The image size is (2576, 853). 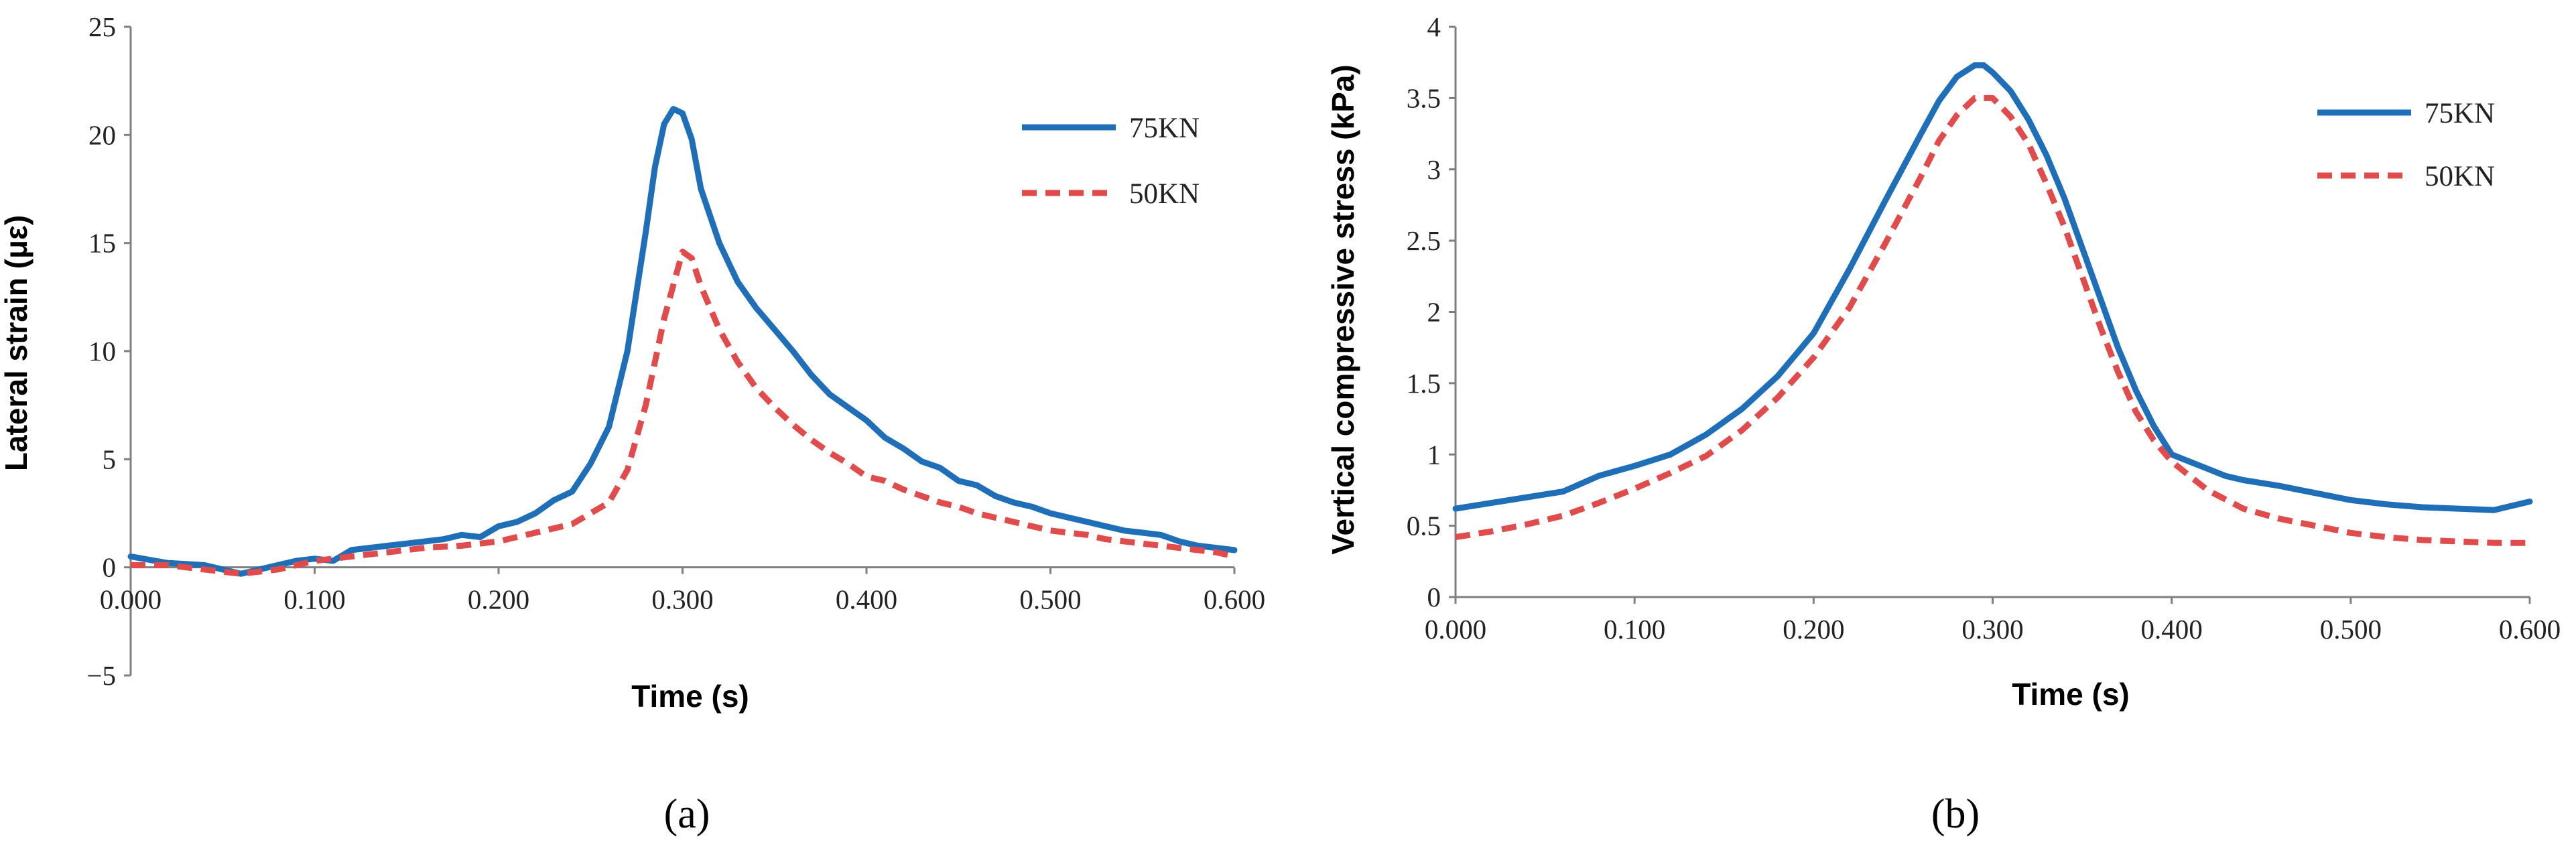 What do you see at coordinates (1424, 97) in the screenshot?
I see `y-tick-label: 3.5` at bounding box center [1424, 97].